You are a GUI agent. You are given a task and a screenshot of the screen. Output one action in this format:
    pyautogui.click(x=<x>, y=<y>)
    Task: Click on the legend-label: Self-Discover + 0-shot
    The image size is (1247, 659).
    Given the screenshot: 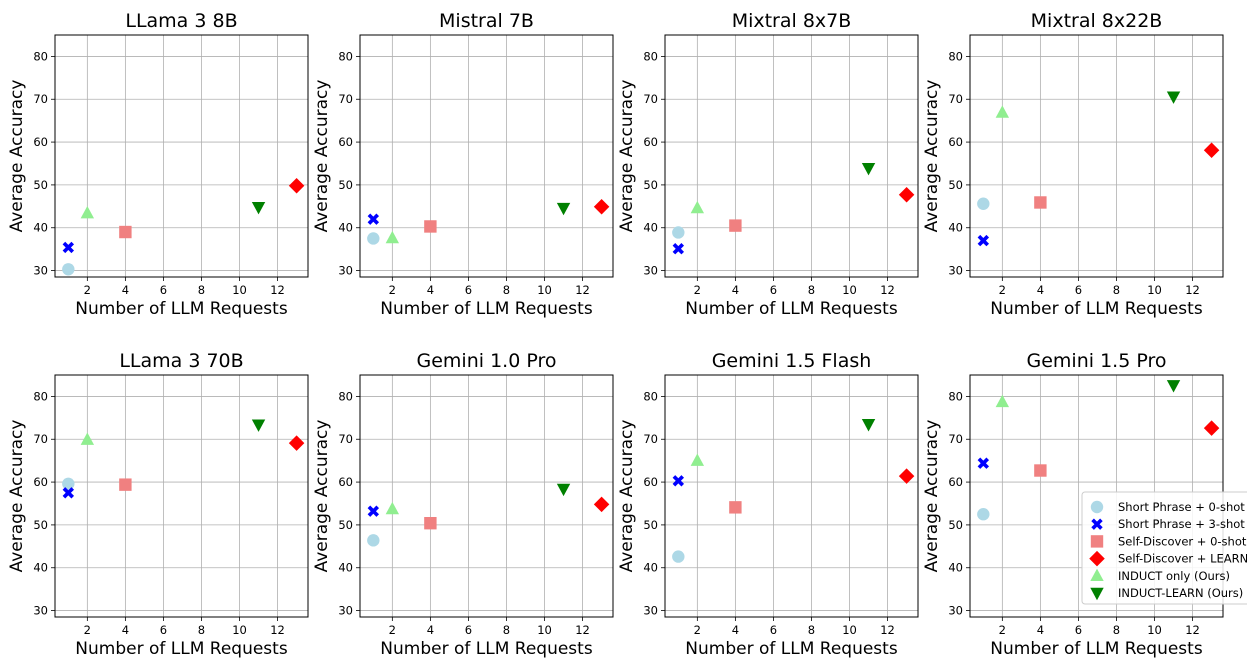 What is the action you would take?
    pyautogui.click(x=1182, y=541)
    